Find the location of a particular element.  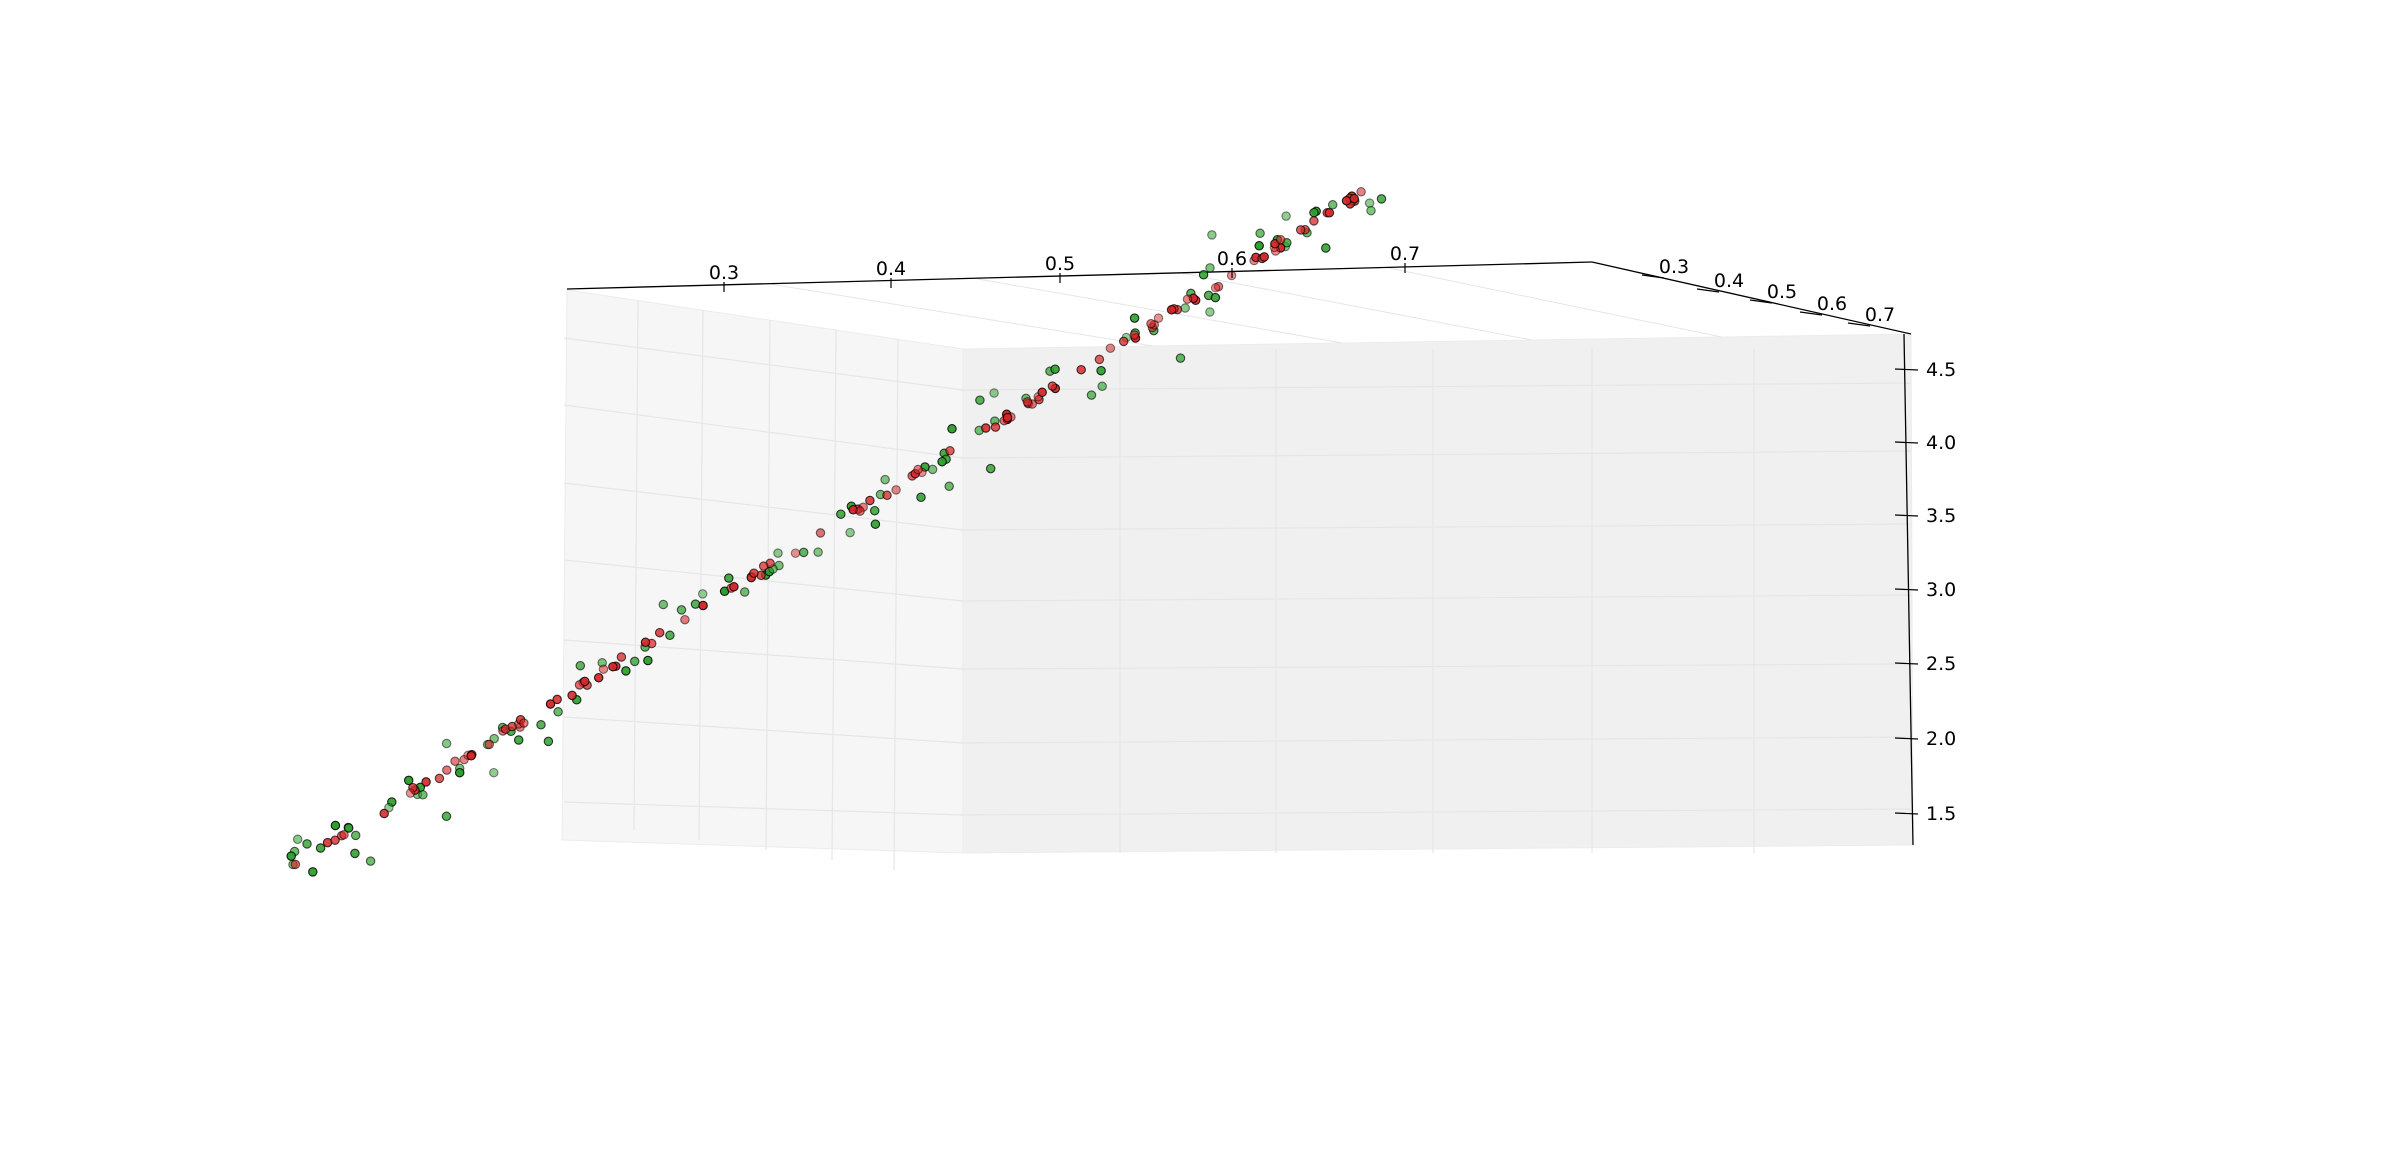

x-axis-line is located at coordinates (1079, 275).